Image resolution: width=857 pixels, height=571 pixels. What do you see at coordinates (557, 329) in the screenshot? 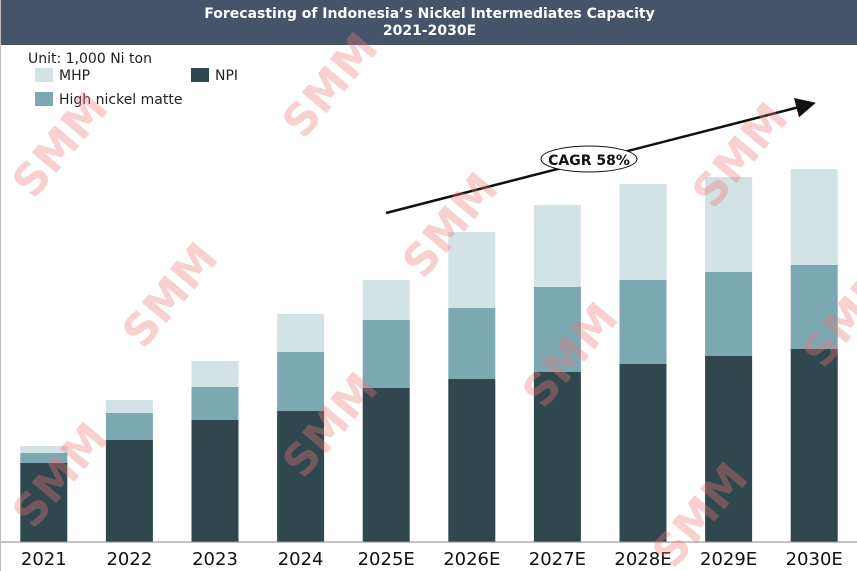
I see `bar-high-nickel-matte-2027E` at bounding box center [557, 329].